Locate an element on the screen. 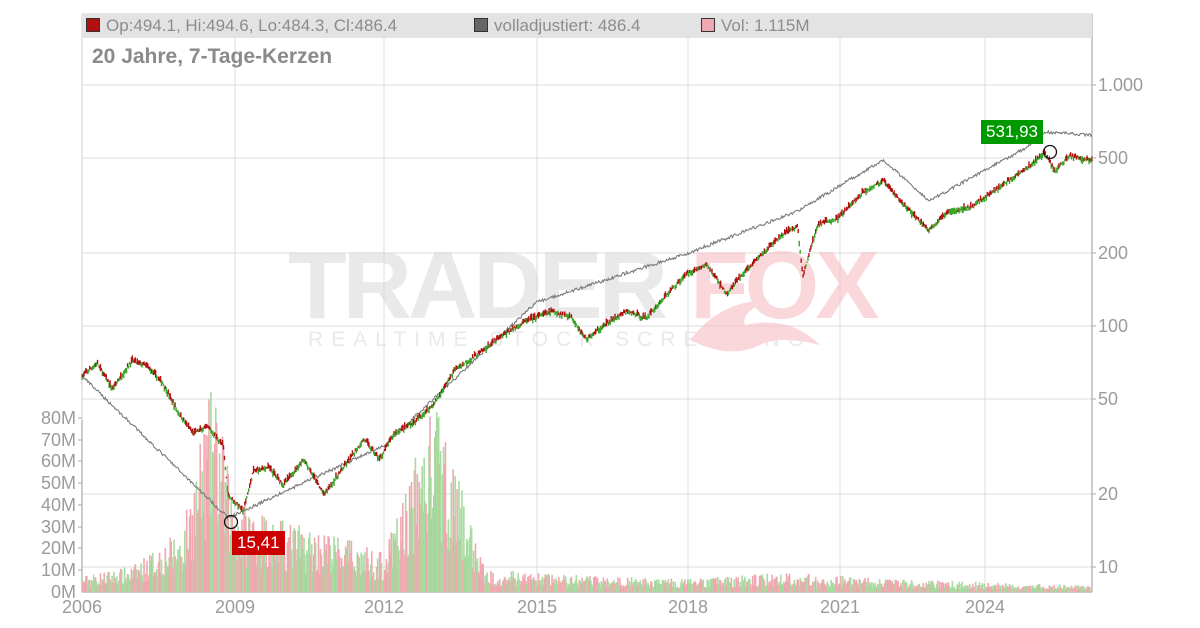 This screenshot has height=628, width=1200. volume-swatch-icon is located at coordinates (708, 25).